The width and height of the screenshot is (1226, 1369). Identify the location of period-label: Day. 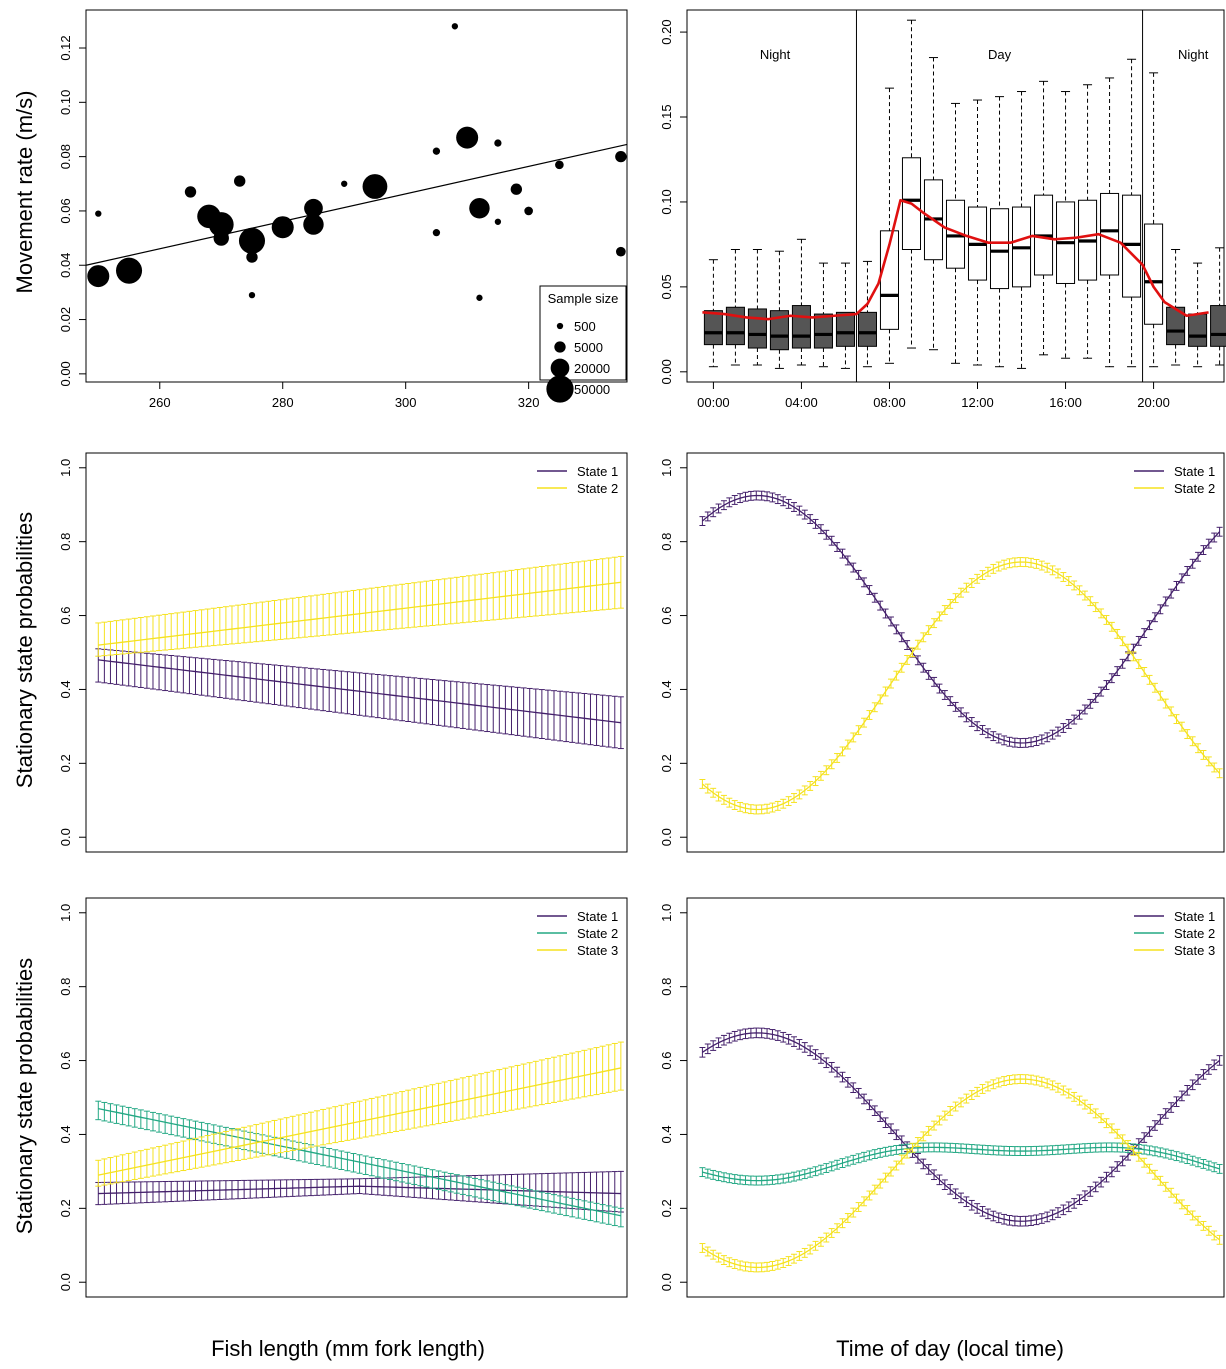
(1000, 54).